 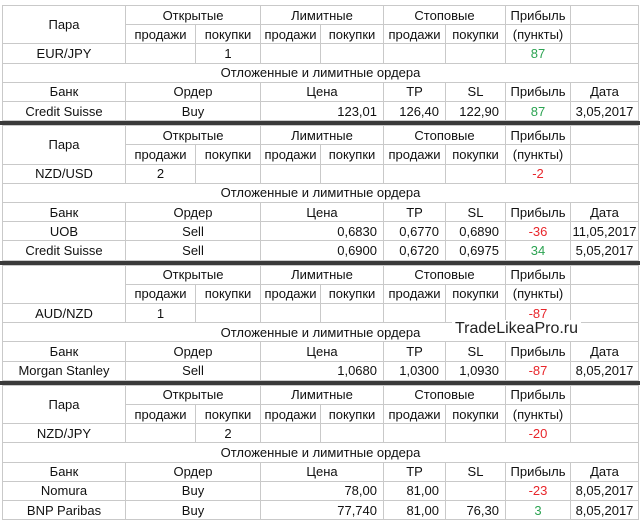 I want to click on order-cell: -36, so click(x=538, y=231).